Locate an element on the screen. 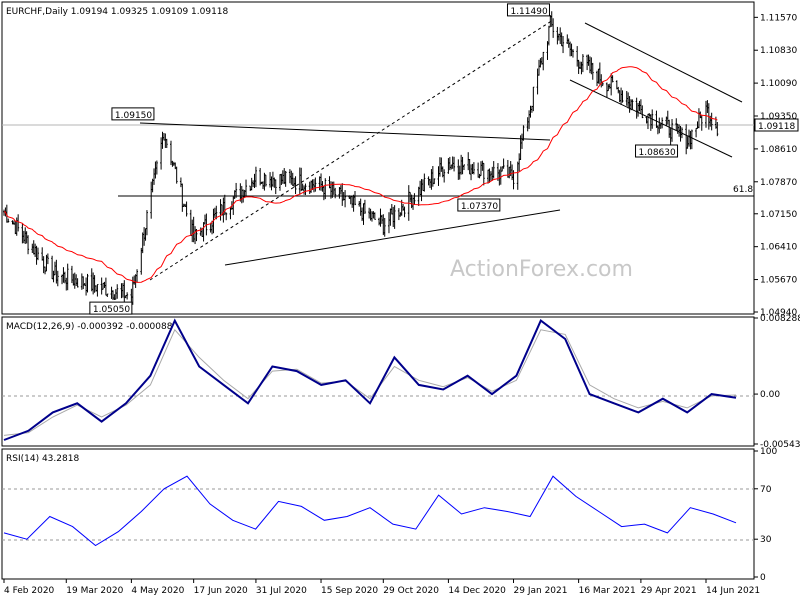 This screenshot has height=600, width=800. x-tick-label: 4 May 2020 is located at coordinates (157, 591).